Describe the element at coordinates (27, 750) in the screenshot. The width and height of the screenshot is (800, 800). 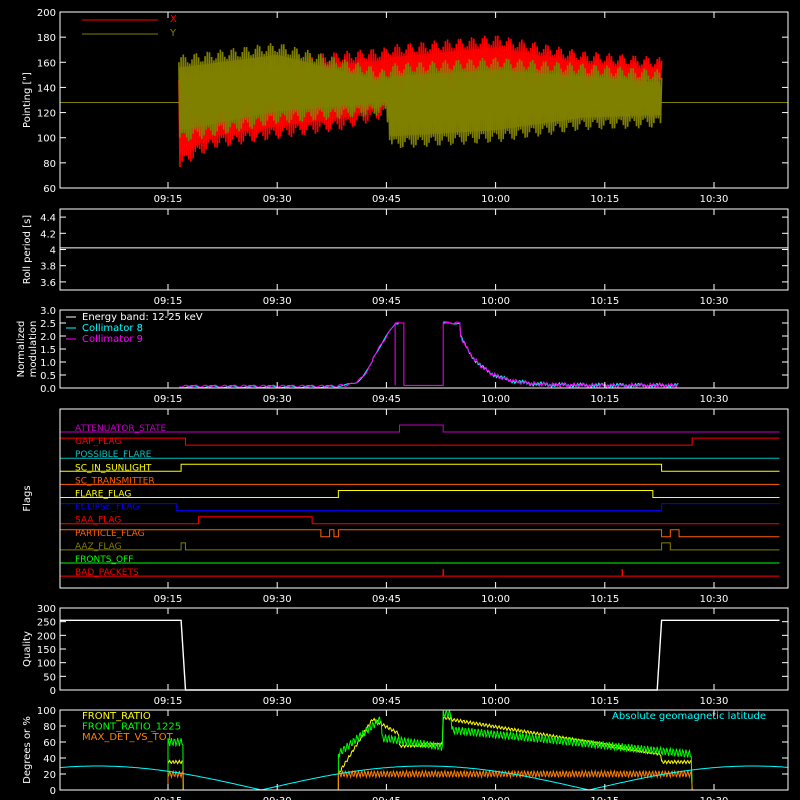
I see `y-axis-label: Degrees or %` at that location.